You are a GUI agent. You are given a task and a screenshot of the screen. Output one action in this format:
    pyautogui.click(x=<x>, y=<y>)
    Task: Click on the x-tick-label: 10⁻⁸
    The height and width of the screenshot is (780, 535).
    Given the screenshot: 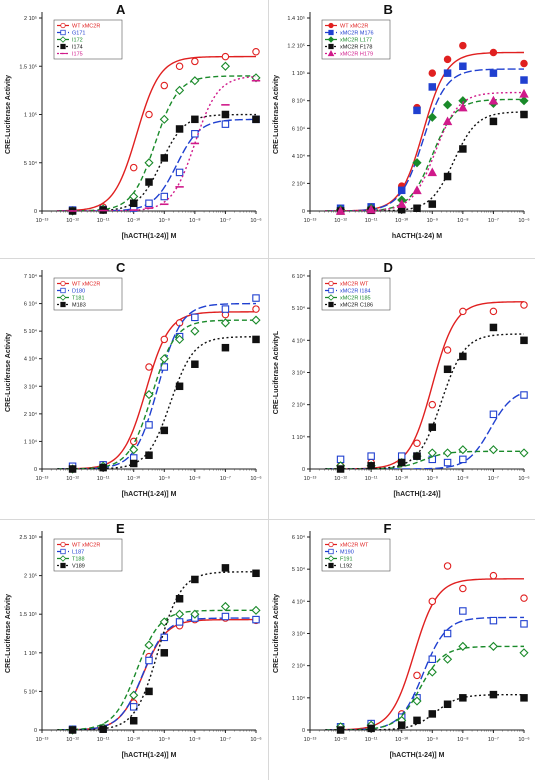 What is the action you would take?
    pyautogui.click(x=462, y=739)
    